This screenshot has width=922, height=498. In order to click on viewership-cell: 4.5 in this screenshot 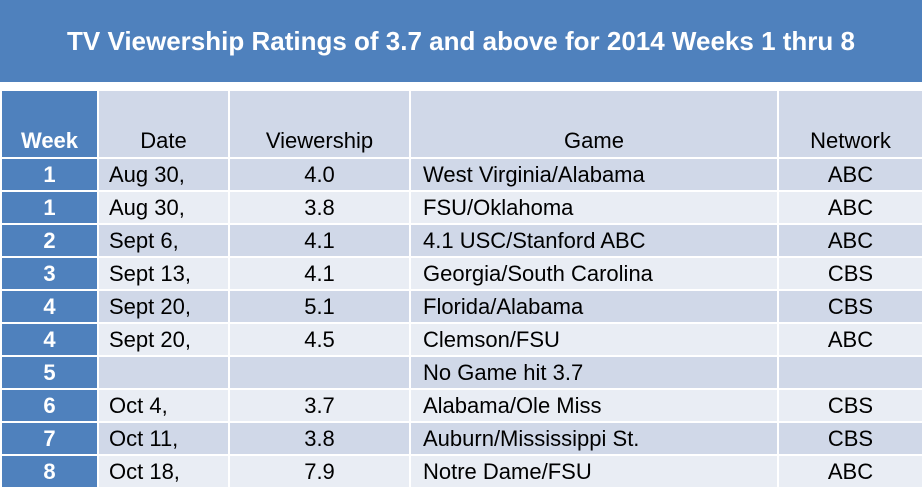, I will do `click(319, 339)`.